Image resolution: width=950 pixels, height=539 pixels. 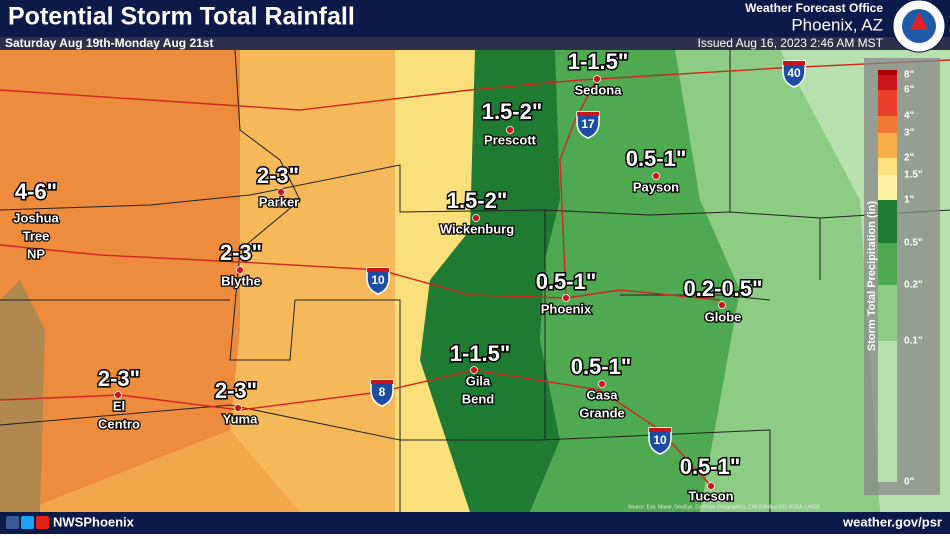 What do you see at coordinates (602, 394) in the screenshot?
I see `place-name: Casa` at bounding box center [602, 394].